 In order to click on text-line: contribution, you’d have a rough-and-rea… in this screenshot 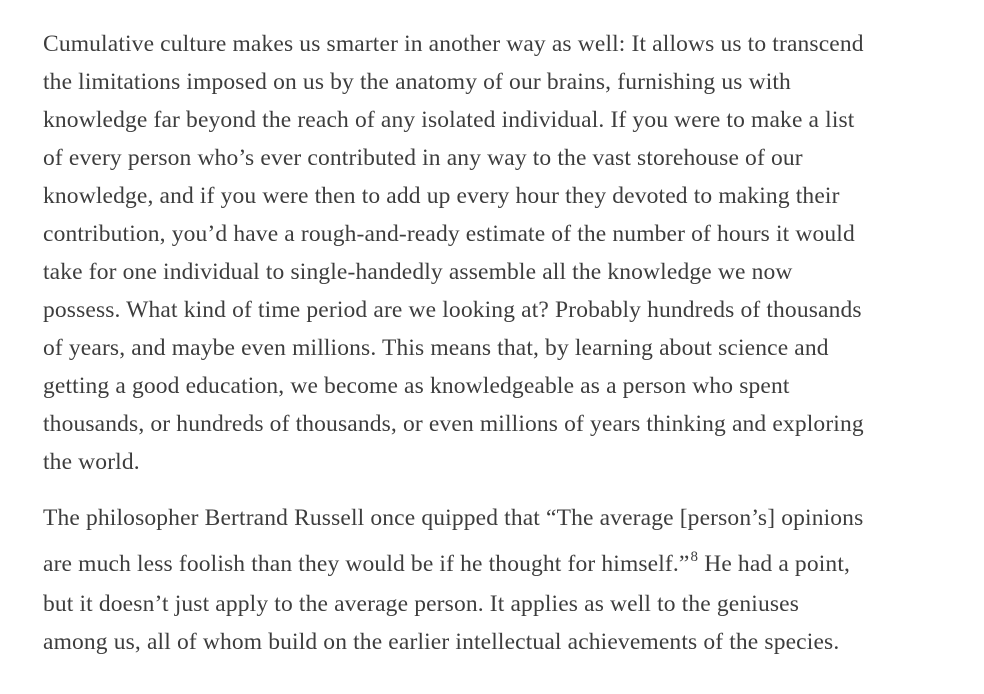, I will do `click(449, 234)`.